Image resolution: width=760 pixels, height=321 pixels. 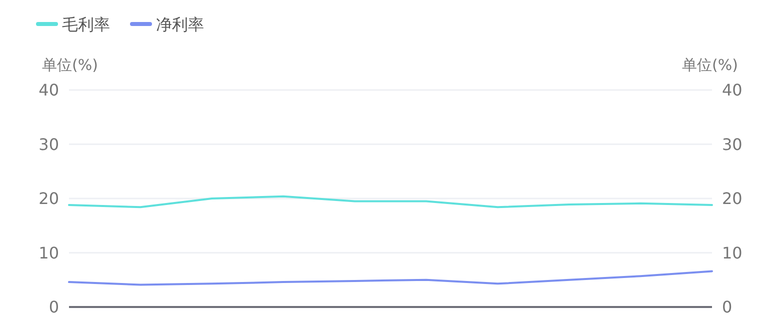 I want to click on y-tick-label: 20, so click(x=48, y=198).